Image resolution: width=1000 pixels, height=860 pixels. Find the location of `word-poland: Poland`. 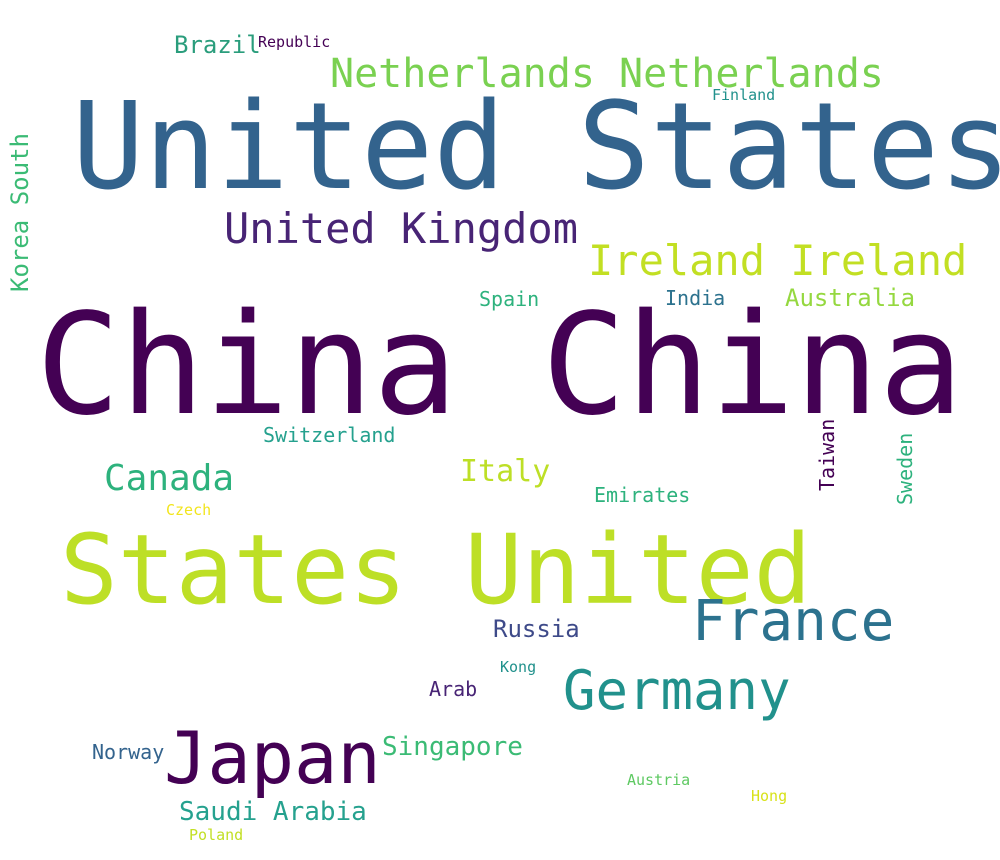

word-poland: Poland is located at coordinates (216, 835).